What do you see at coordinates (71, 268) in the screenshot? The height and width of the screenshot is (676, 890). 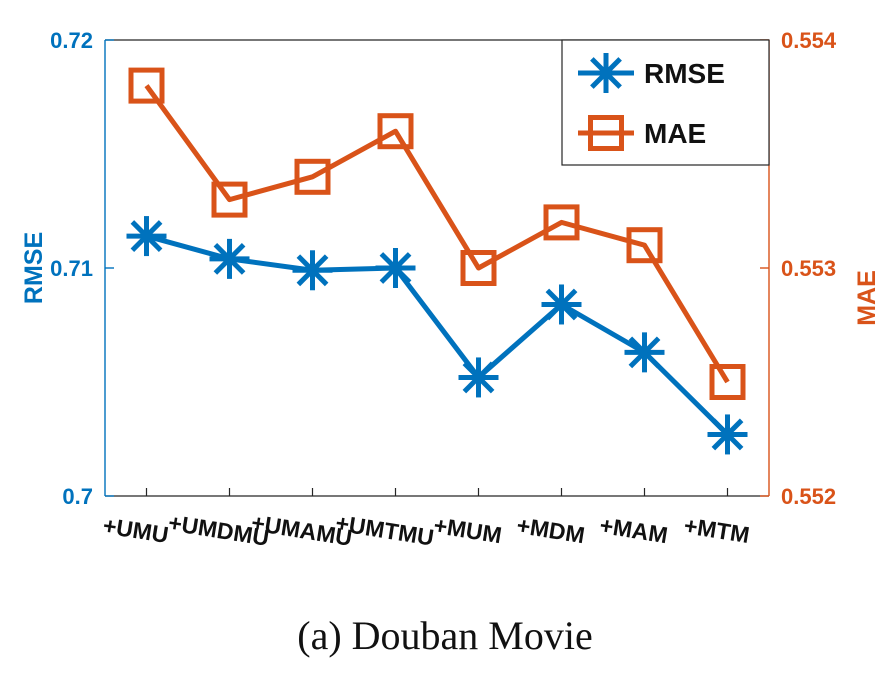 I see `left-tick-label: 0.71` at bounding box center [71, 268].